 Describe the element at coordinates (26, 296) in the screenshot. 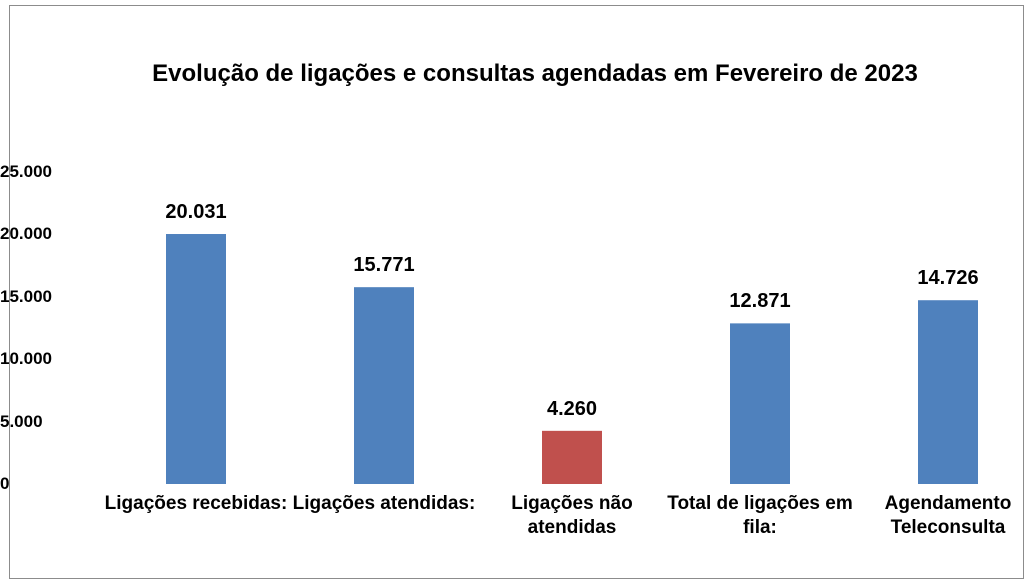

I see `y-tick-label: 15.000` at that location.